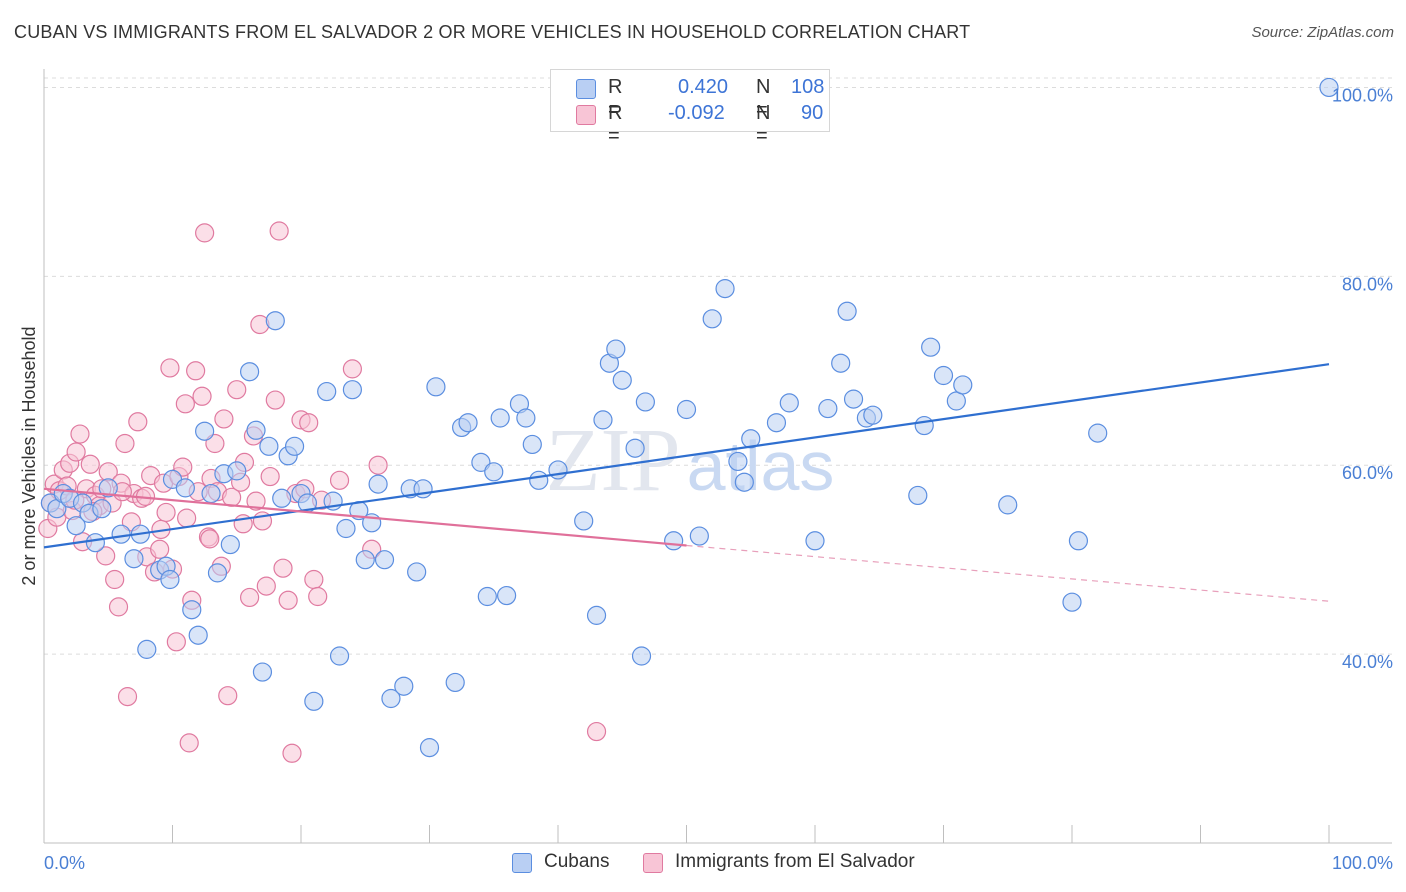 This screenshot has height=892, width=1406. What do you see at coordinates (586, 115) in the screenshot?
I see `legend-swatch-pink` at bounding box center [586, 115].